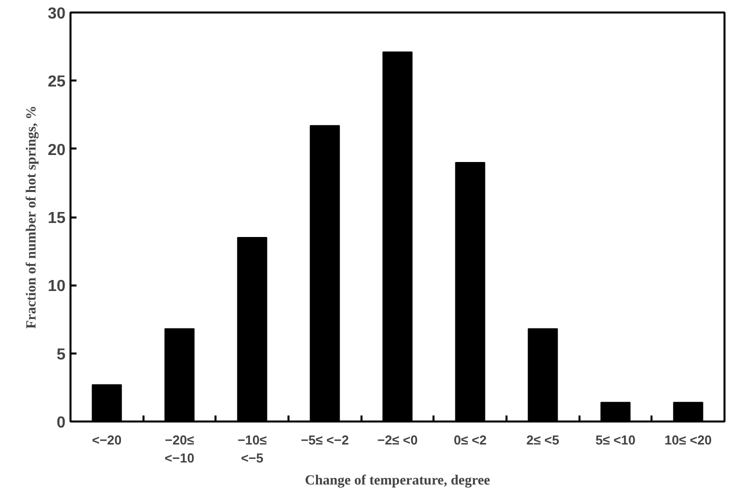 The height and width of the screenshot is (491, 734). What do you see at coordinates (61, 355) in the screenshot?
I see `y-tick-label: 5` at bounding box center [61, 355].